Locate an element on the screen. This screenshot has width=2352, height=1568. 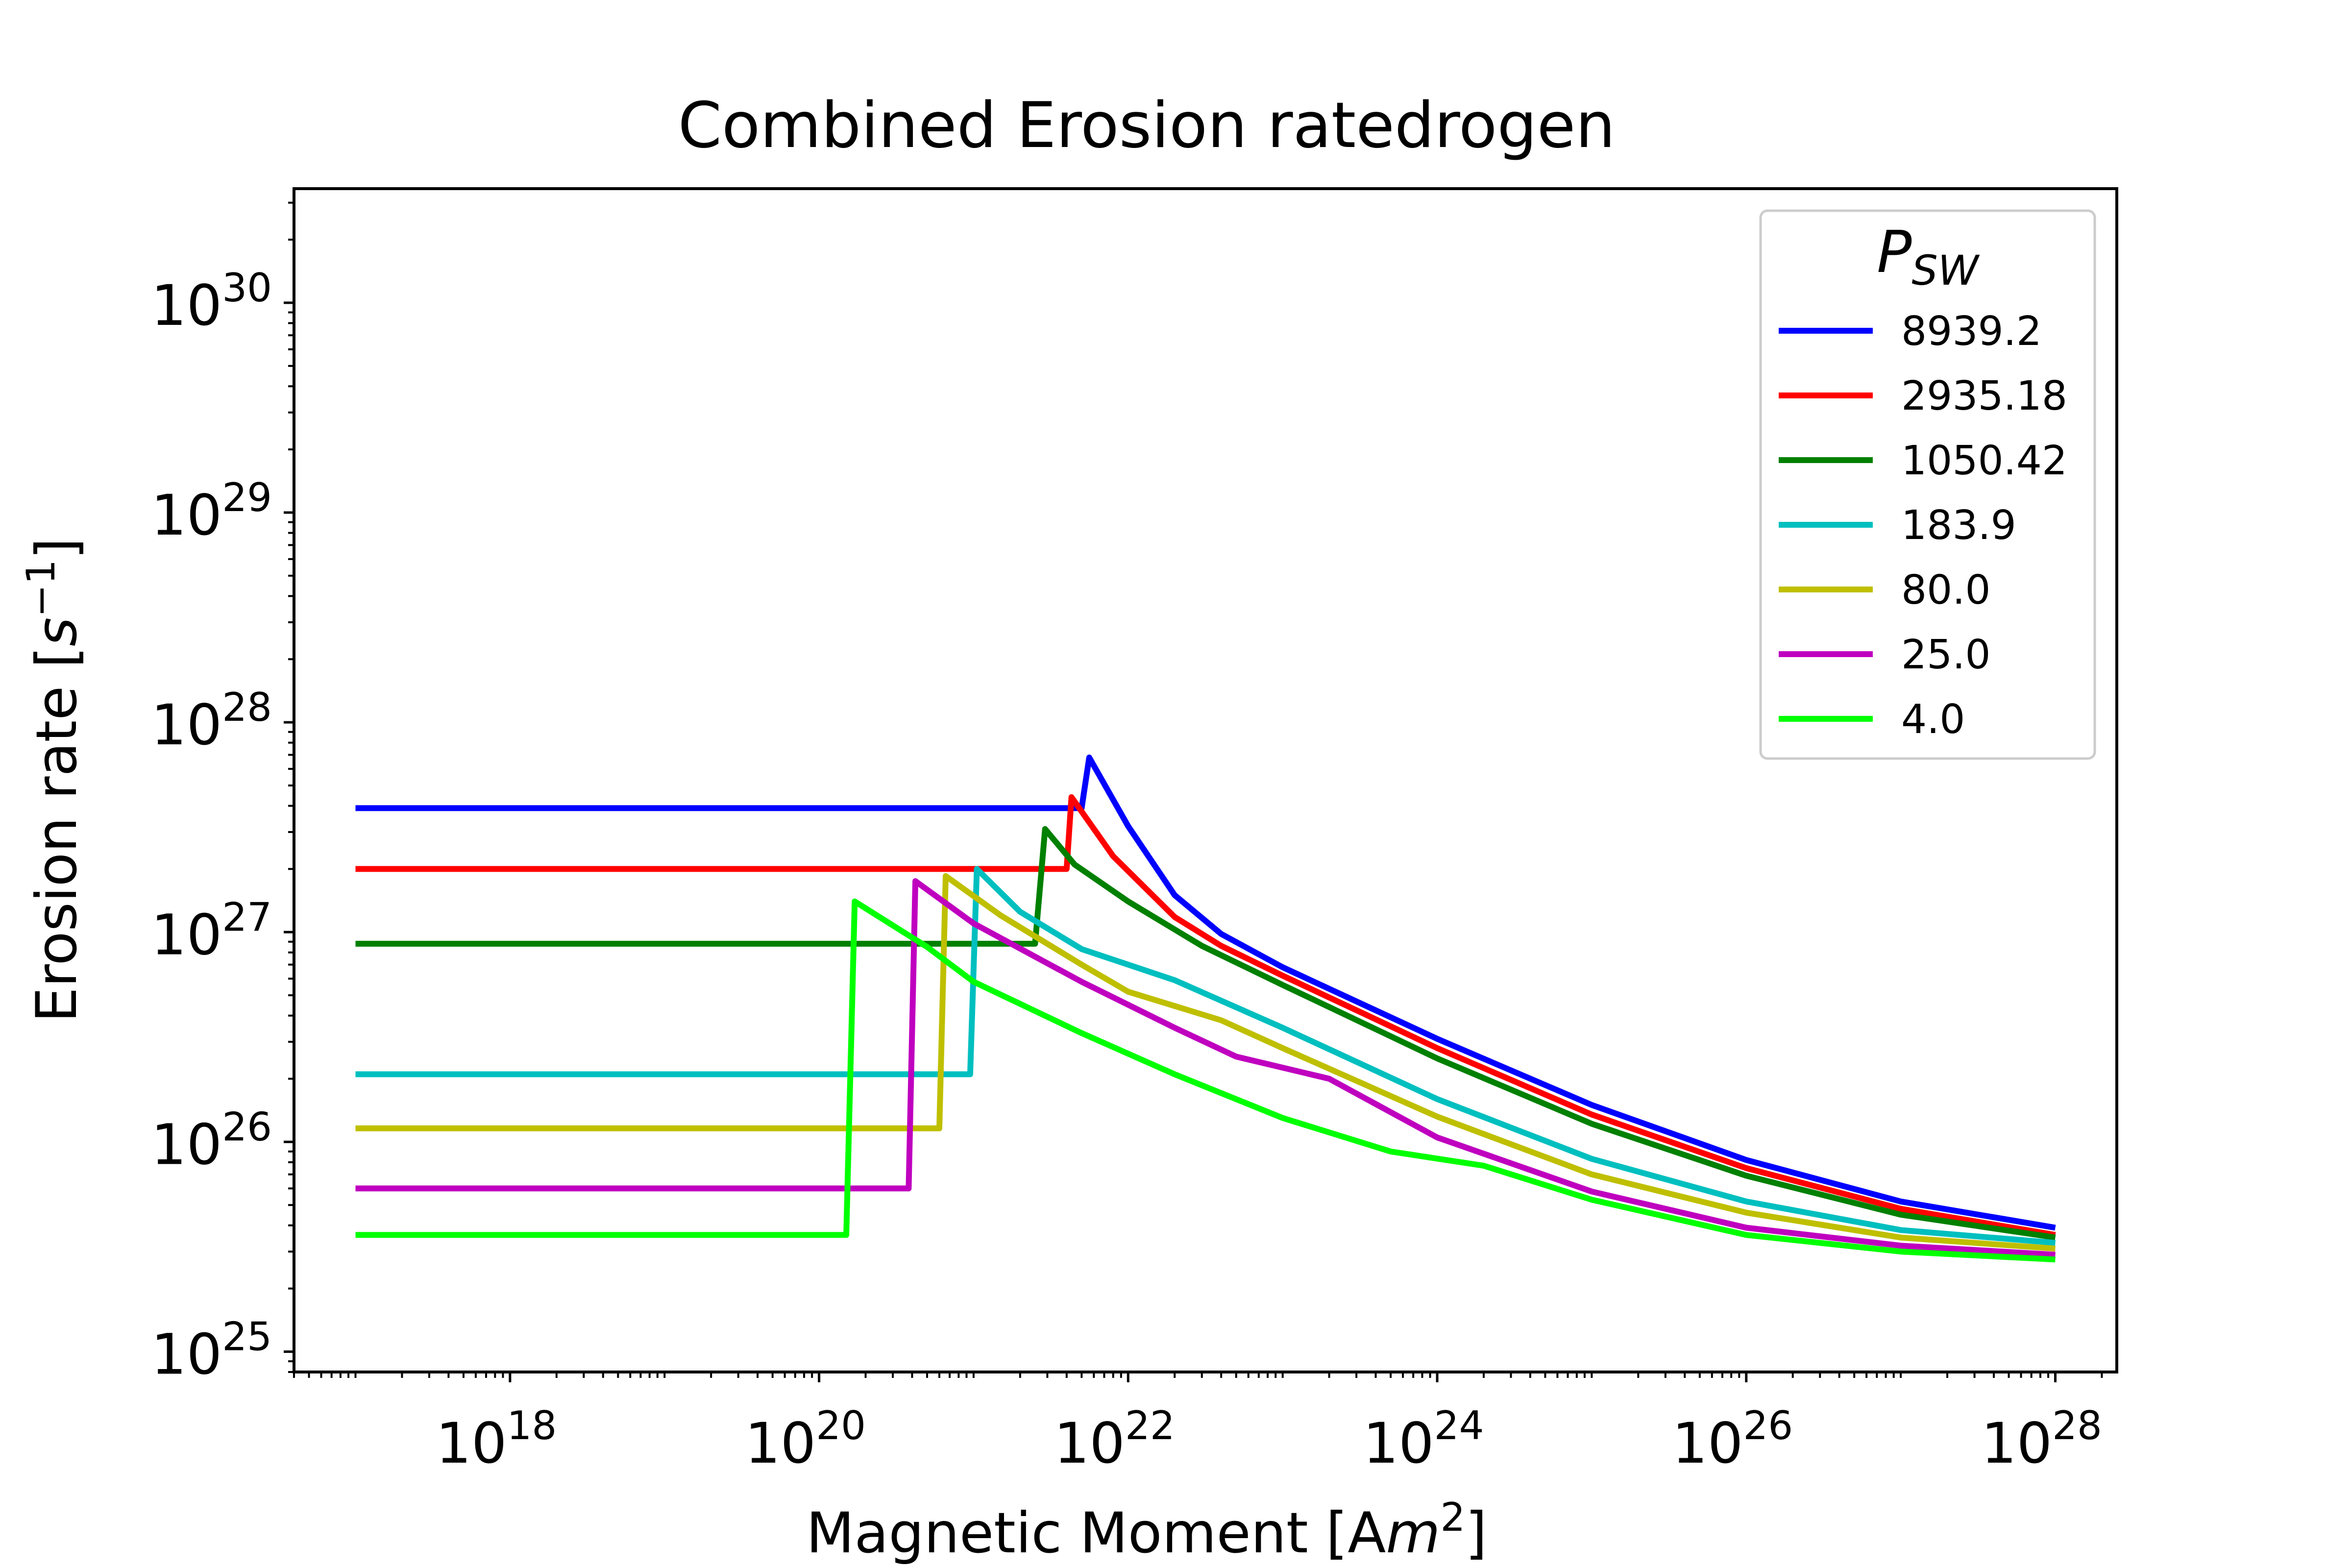
x-tick-label: 1026 is located at coordinates (1732, 1439).